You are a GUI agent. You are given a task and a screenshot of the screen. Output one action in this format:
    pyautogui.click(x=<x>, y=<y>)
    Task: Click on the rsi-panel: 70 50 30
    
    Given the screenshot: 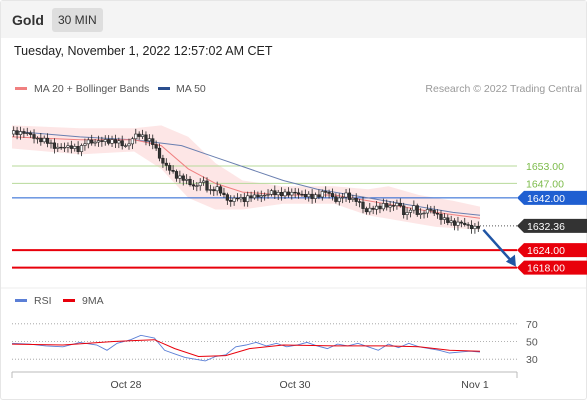 What is the action you would take?
    pyautogui.click(x=274, y=342)
    